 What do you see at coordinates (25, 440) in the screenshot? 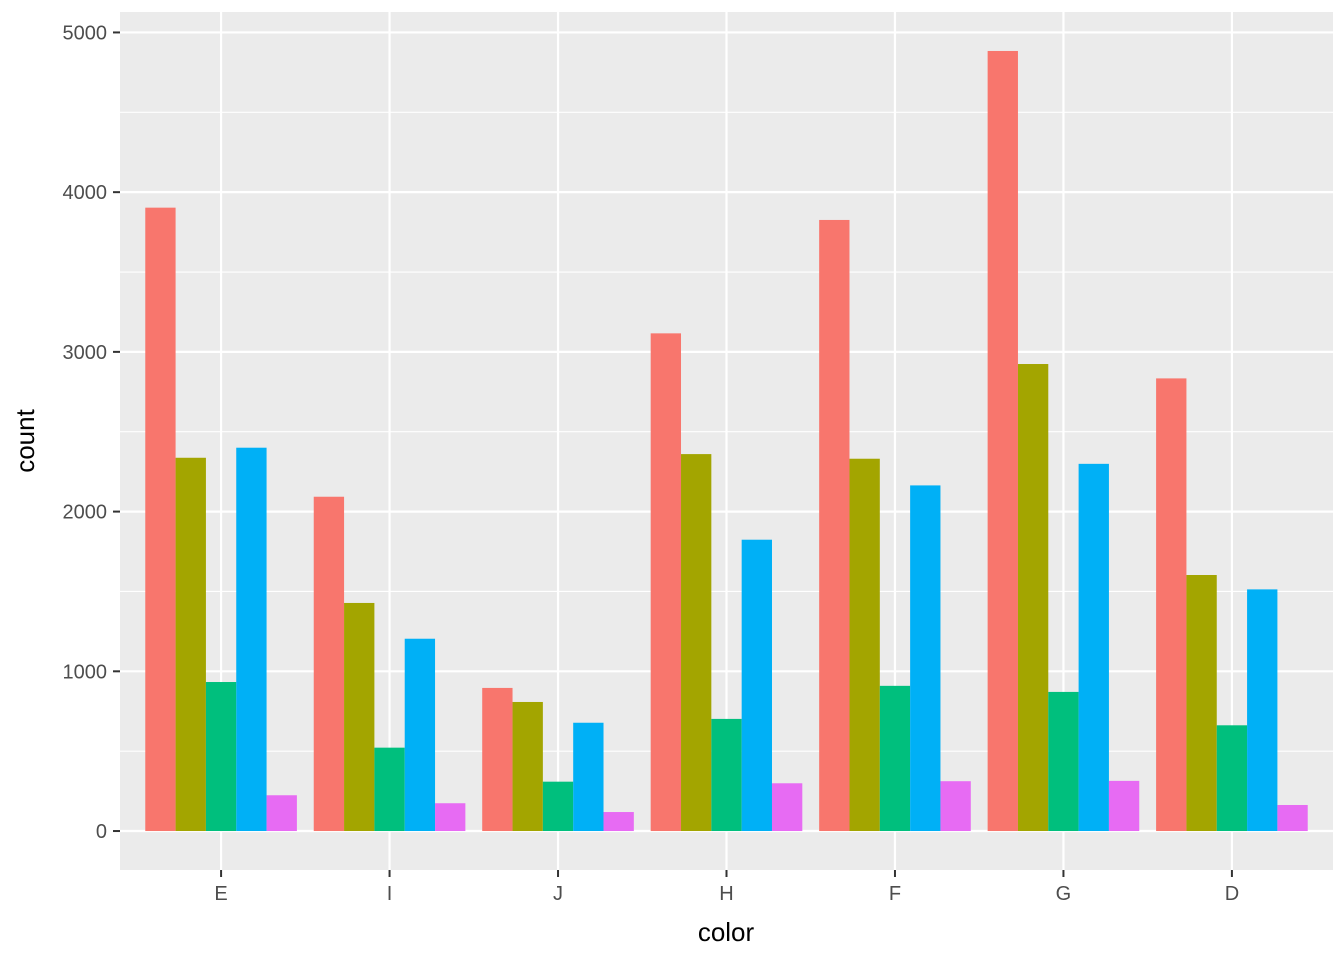
I see `y-axis-title: count` at bounding box center [25, 440].